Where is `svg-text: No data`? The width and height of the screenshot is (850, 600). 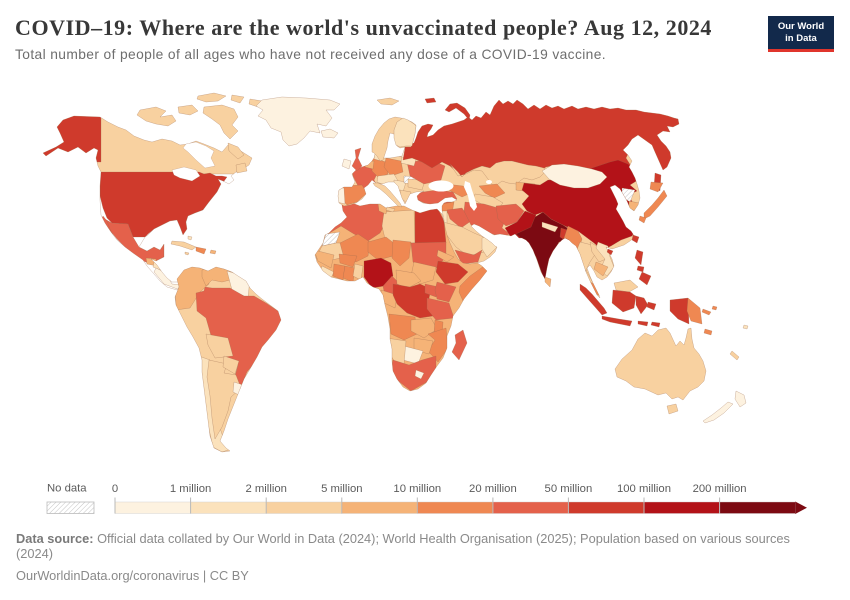
svg-text: No data is located at coordinates (67, 489).